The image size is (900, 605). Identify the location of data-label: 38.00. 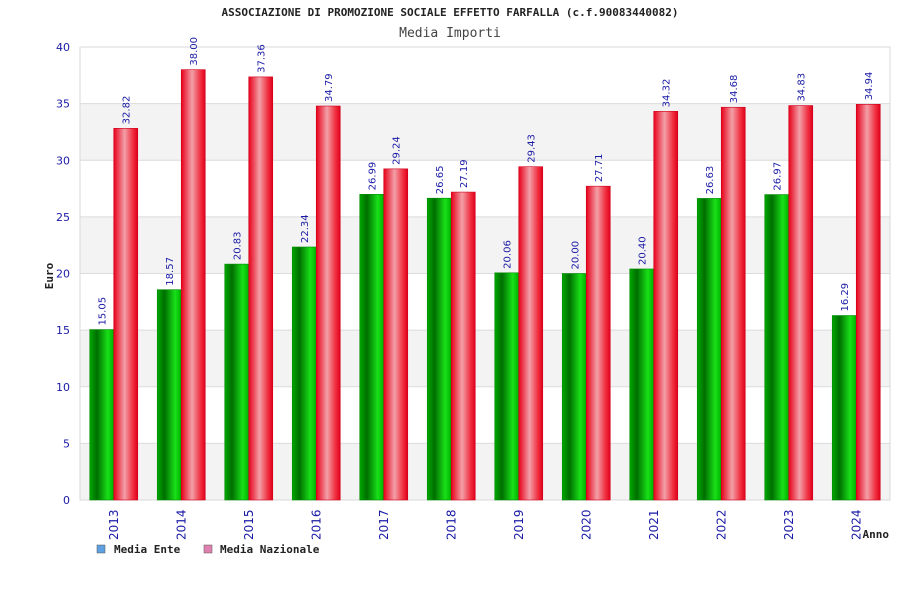
(194, 51).